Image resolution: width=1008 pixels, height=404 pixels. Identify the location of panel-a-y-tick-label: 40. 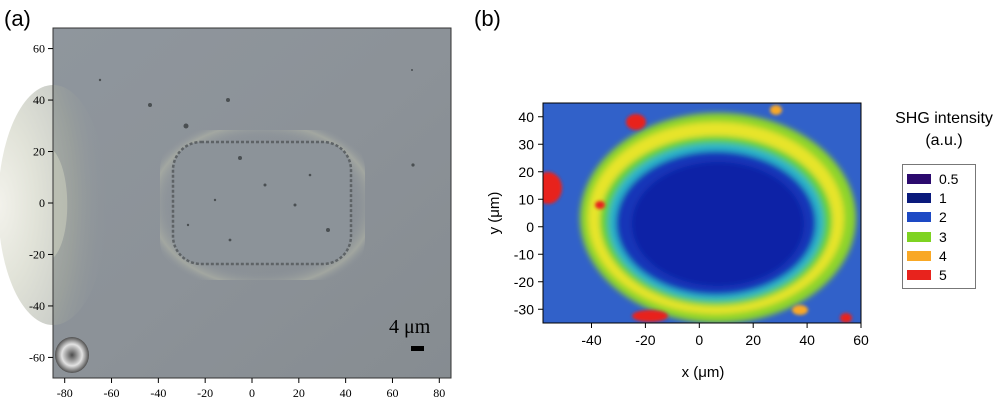
(39, 100).